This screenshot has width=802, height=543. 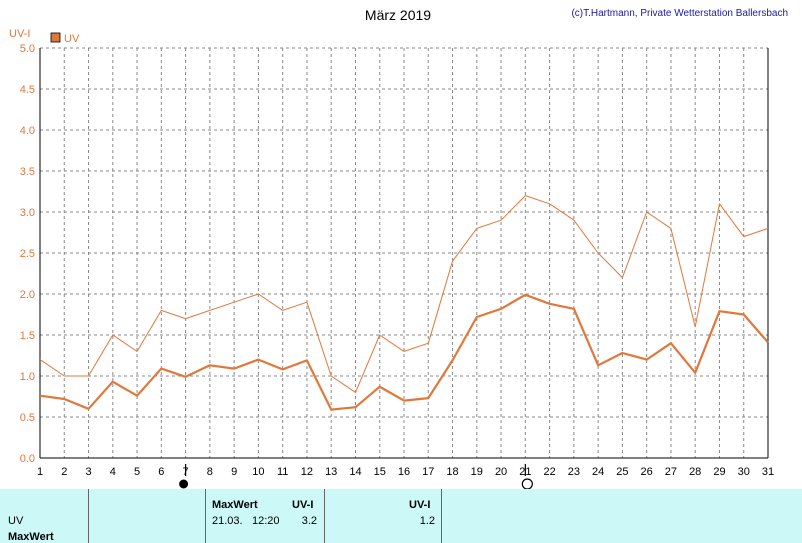 What do you see at coordinates (282, 472) in the screenshot?
I see `x-tick-label: 11` at bounding box center [282, 472].